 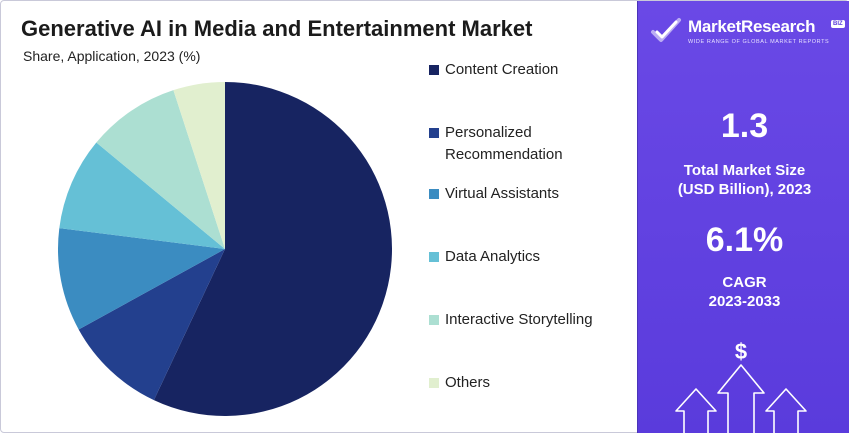 What do you see at coordinates (493, 256) in the screenshot?
I see `legend-label: Data Analytics` at bounding box center [493, 256].